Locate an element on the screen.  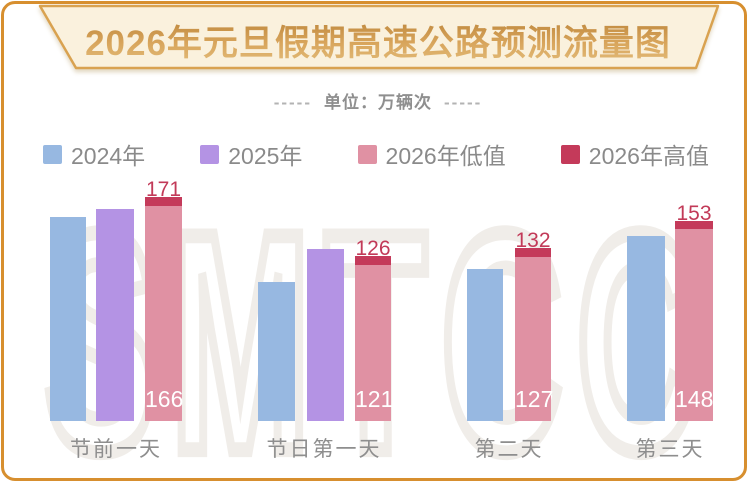
title-banner-ribbon is located at coordinates (379, 37).